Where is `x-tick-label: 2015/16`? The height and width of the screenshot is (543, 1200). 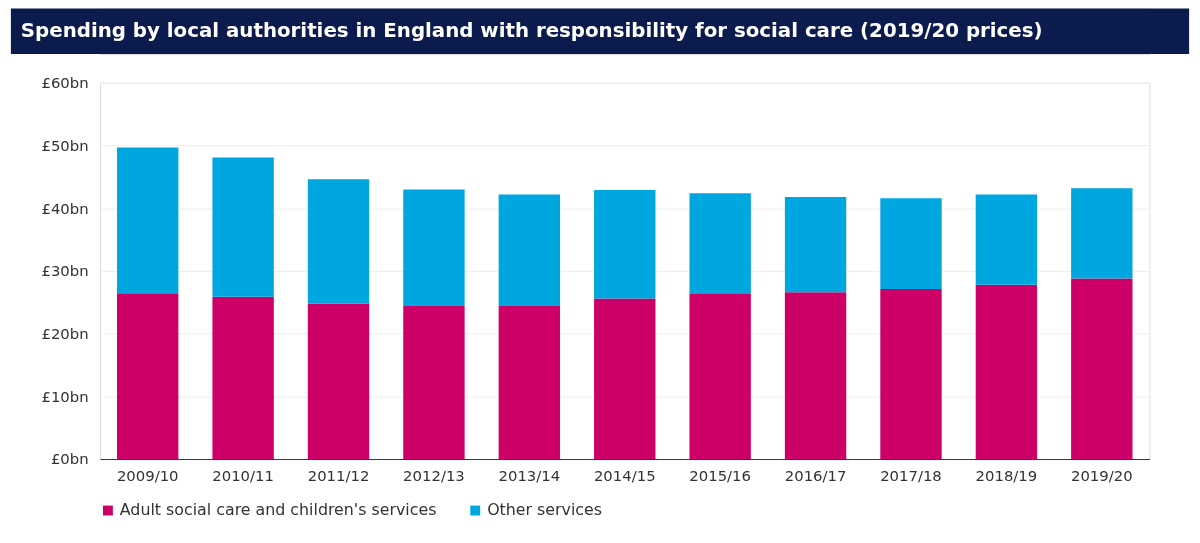 x-tick-label: 2015/16 is located at coordinates (720, 476).